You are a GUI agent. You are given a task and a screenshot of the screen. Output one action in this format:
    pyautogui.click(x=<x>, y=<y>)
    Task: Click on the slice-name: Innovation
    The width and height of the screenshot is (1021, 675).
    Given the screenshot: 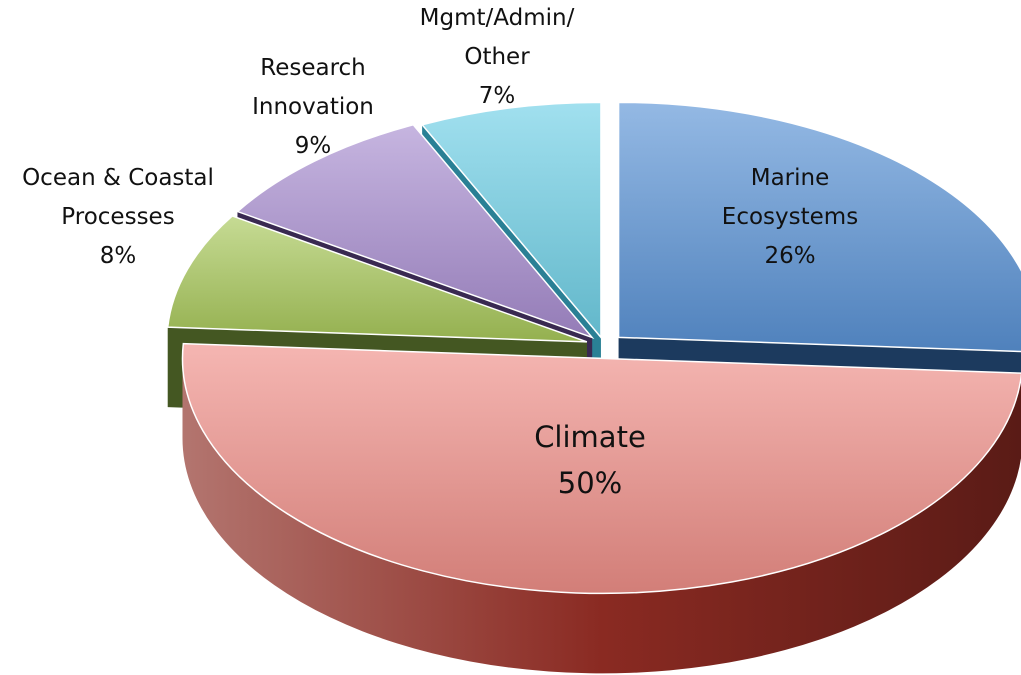 What is the action you would take?
    pyautogui.click(x=313, y=107)
    